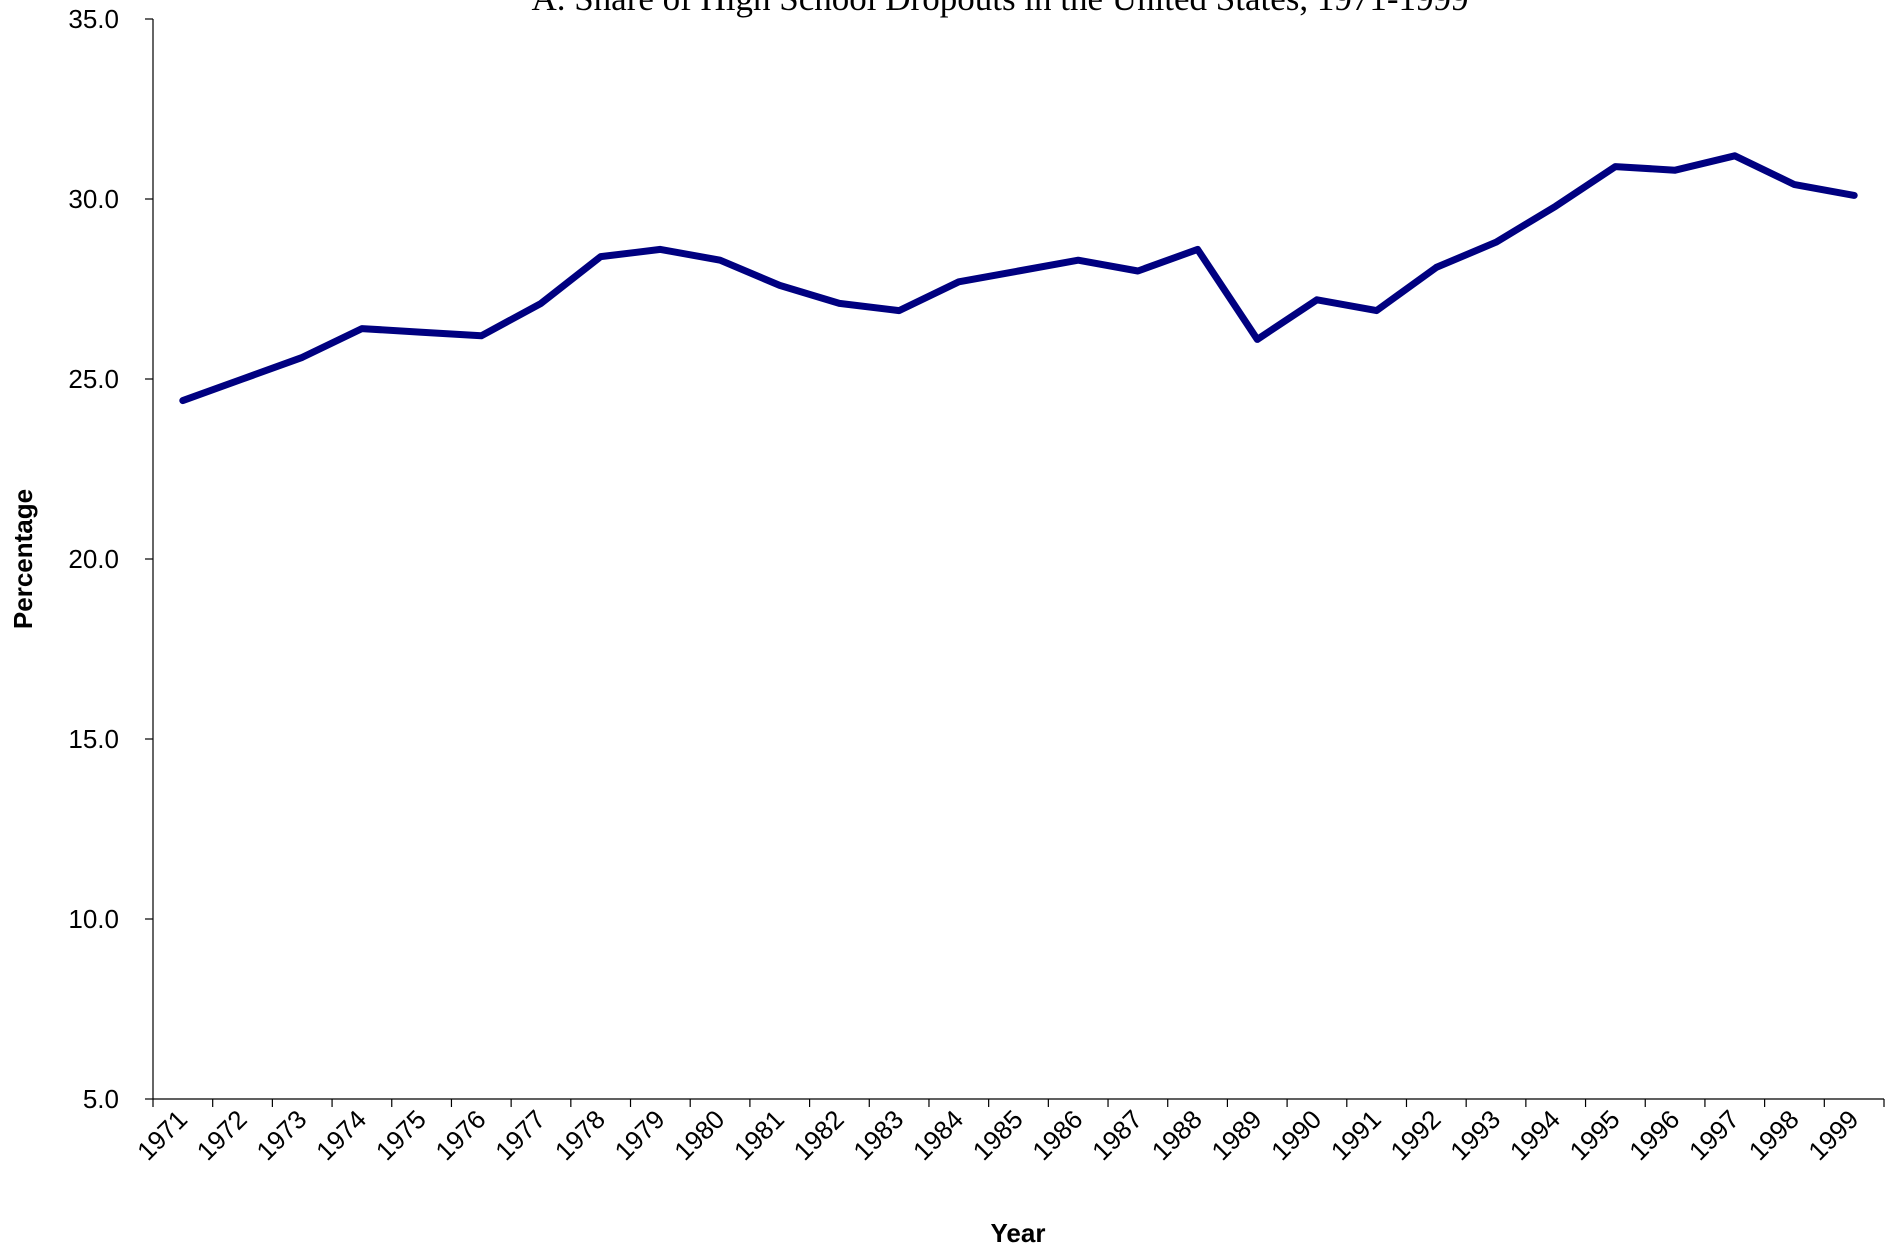  Describe the element at coordinates (23, 559) in the screenshot. I see `y-axis-title: Percentage` at that location.